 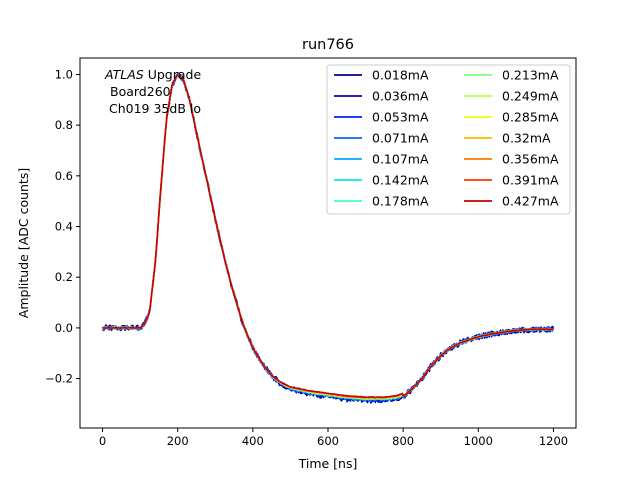 What do you see at coordinates (526, 138) in the screenshot?
I see `legend-label: 0.32mA` at bounding box center [526, 138].